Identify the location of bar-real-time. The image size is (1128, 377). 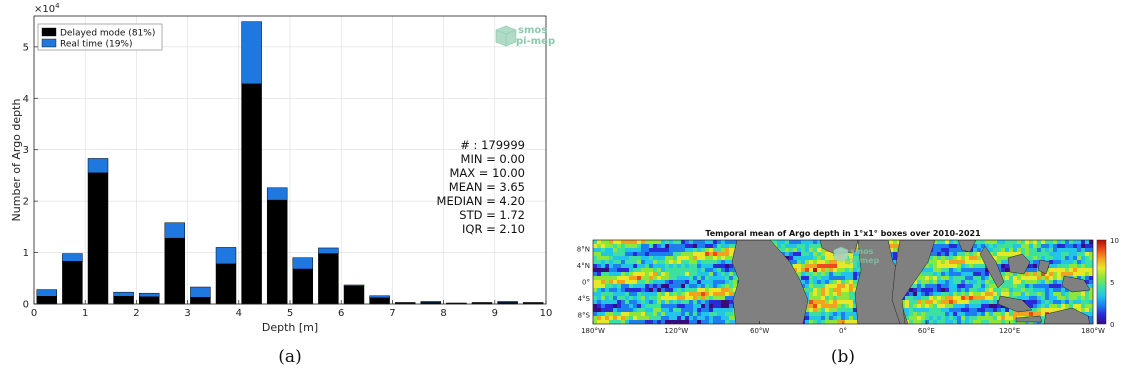
(533, 303).